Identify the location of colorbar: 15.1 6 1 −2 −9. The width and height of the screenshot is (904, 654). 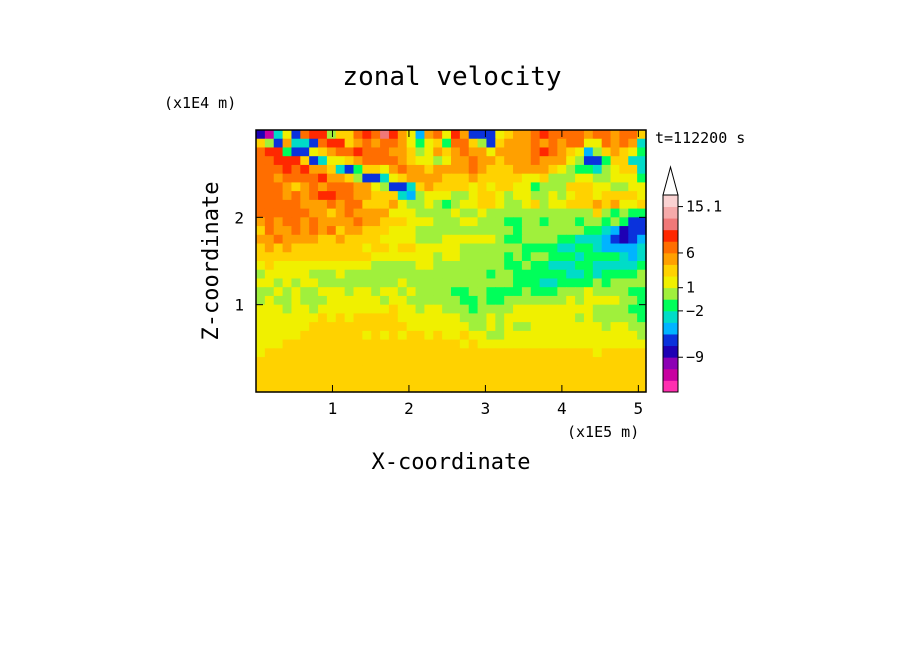
(692, 279).